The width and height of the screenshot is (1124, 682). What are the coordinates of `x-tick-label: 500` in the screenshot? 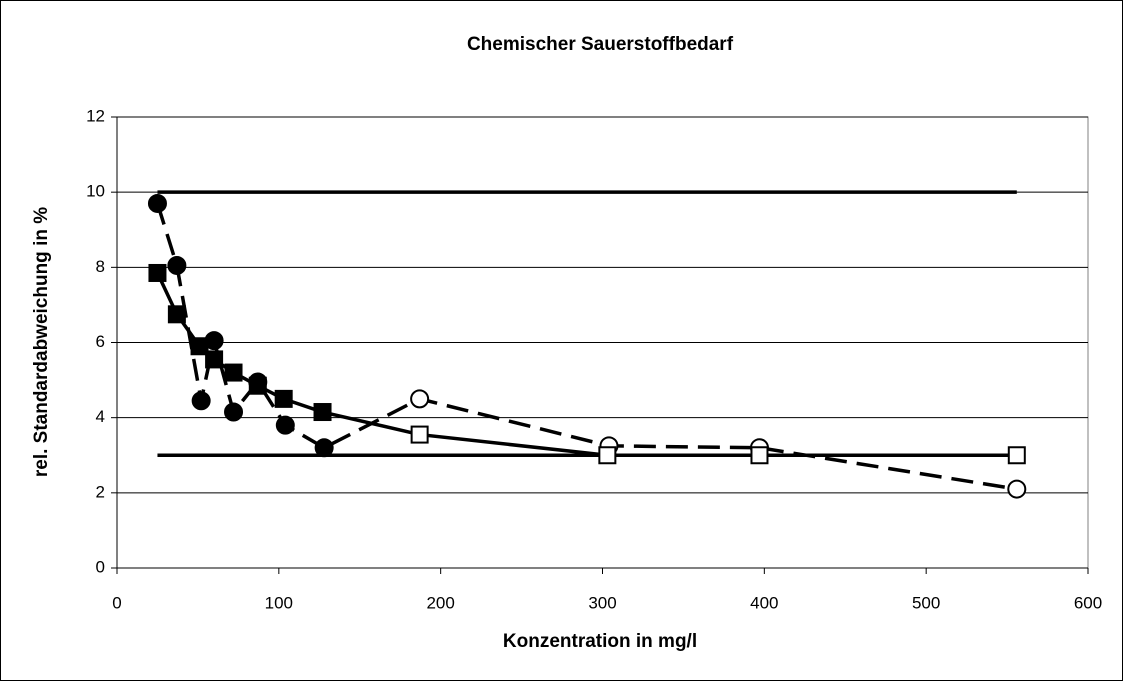 It's located at (926, 602).